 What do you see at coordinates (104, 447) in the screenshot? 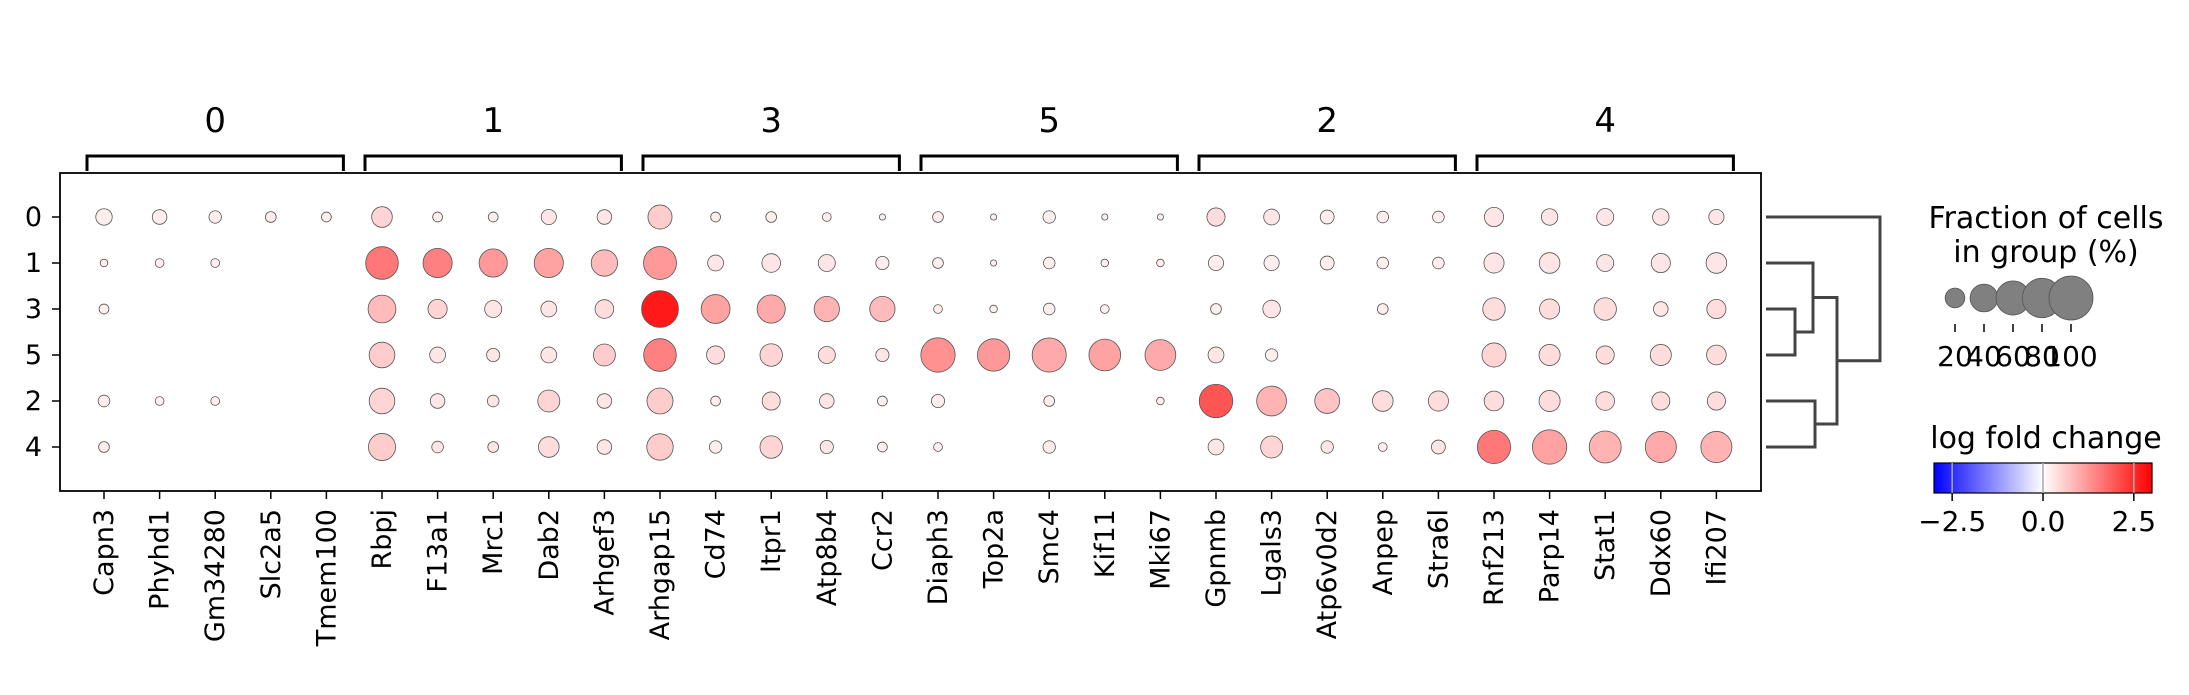
I see `dot-4-Capn3` at bounding box center [104, 447].